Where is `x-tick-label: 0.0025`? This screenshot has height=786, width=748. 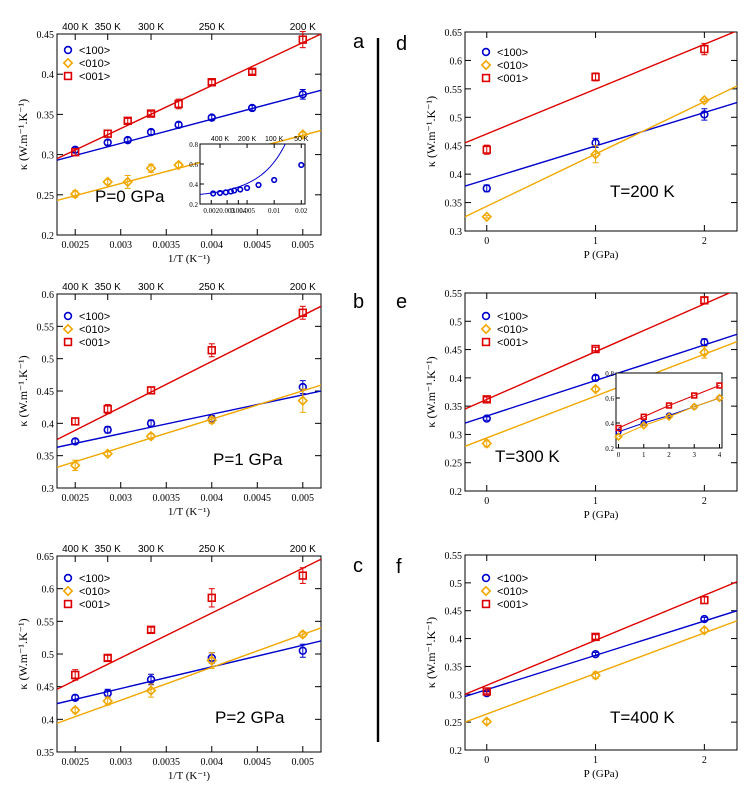
x-tick-label: 0.0025 is located at coordinates (75, 762).